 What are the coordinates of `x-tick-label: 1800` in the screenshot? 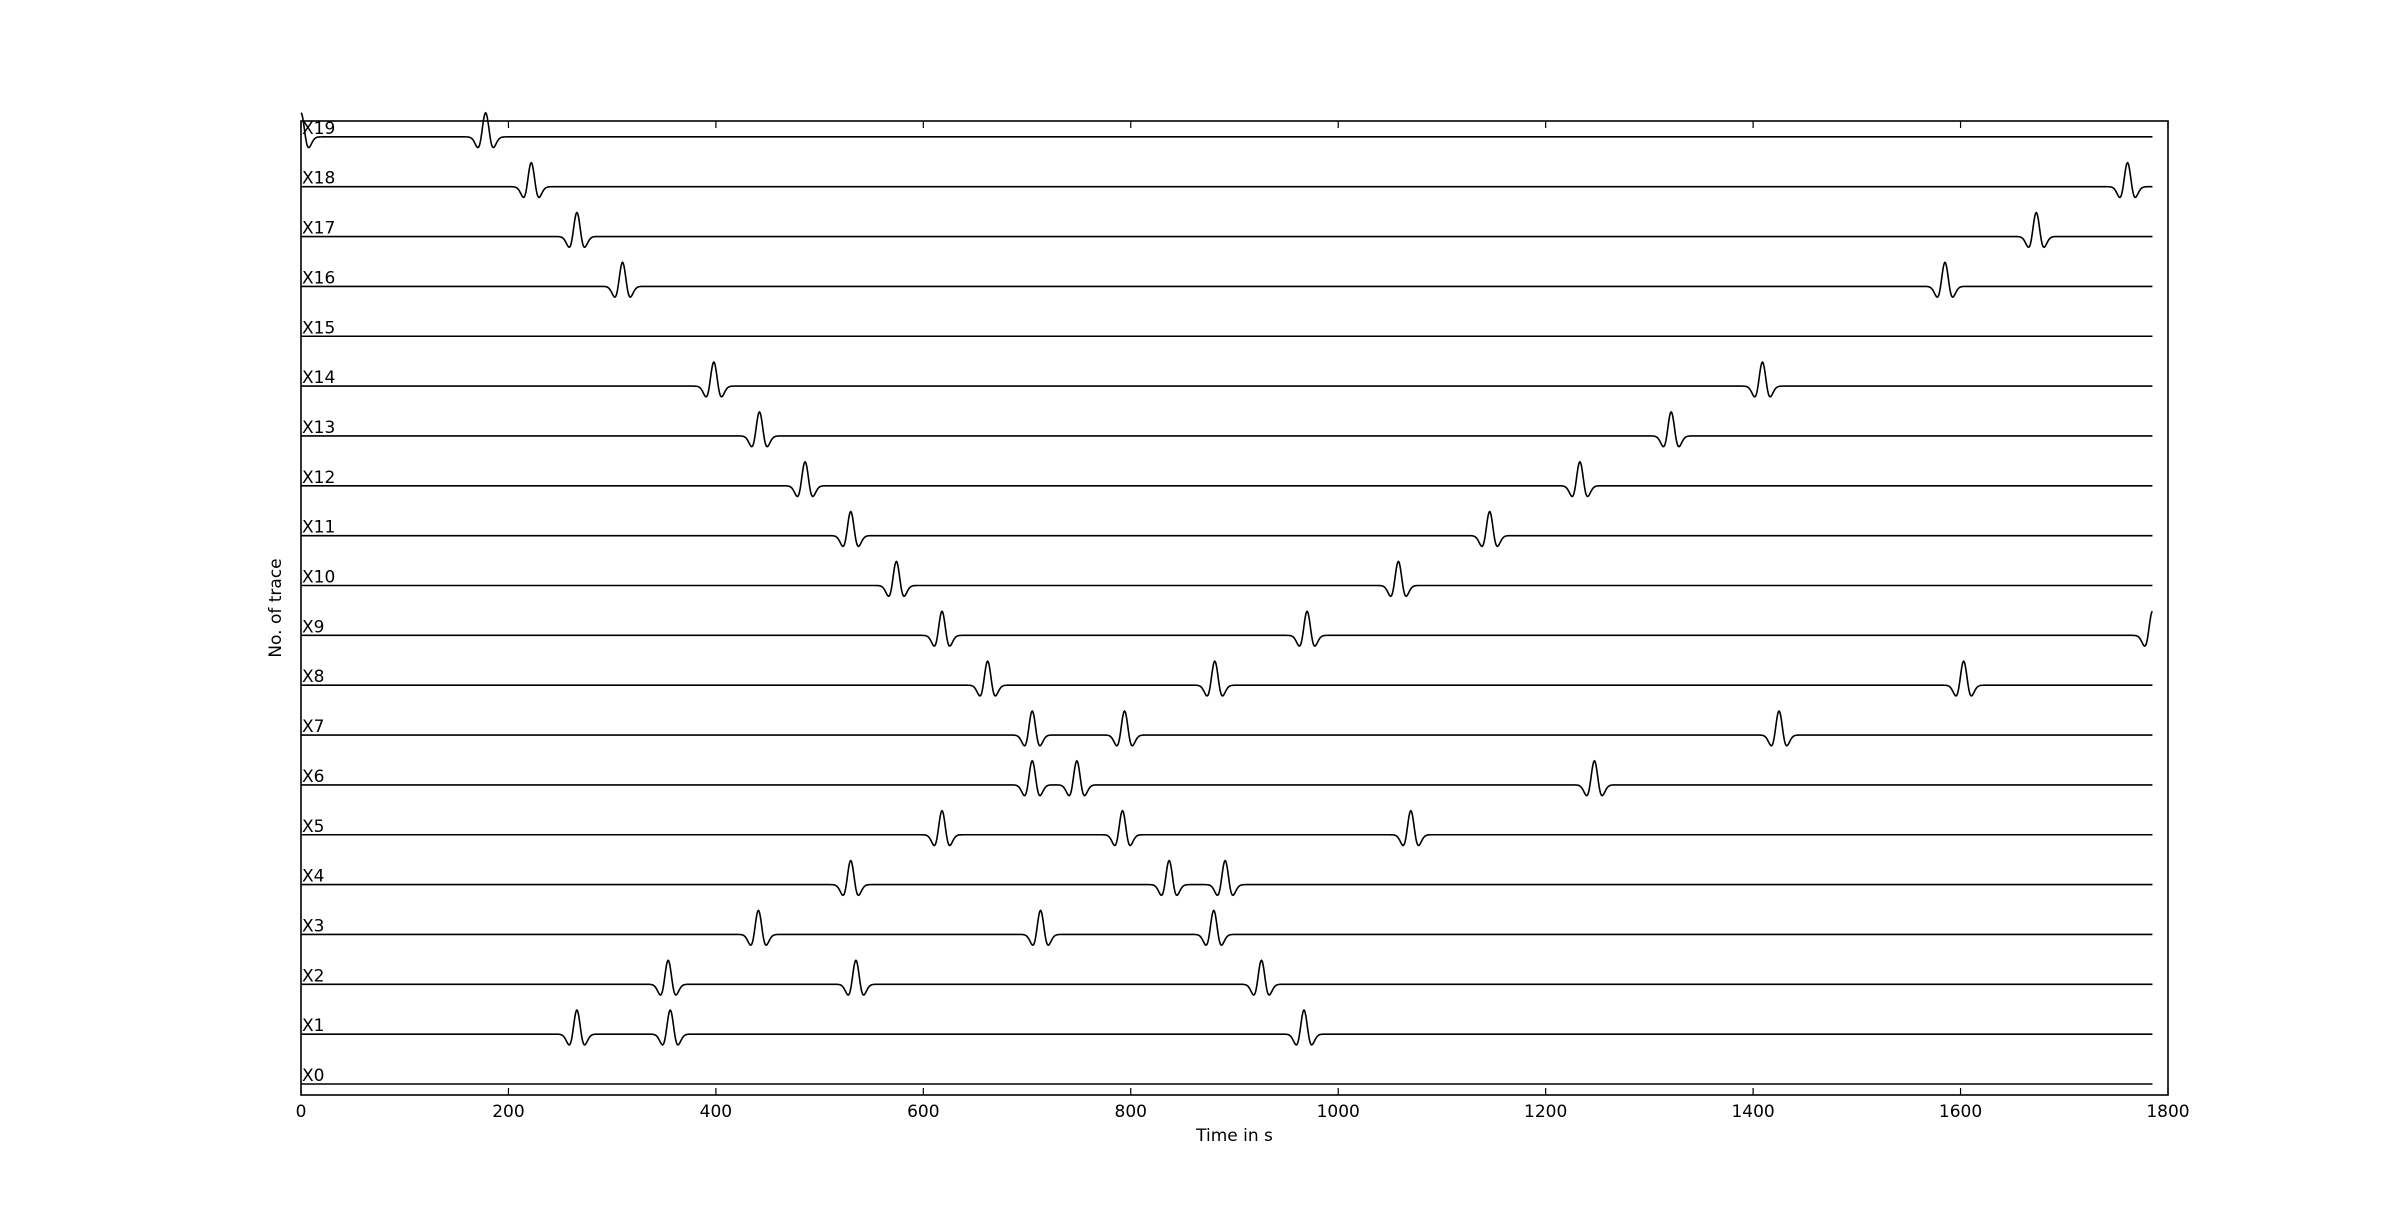 It's located at (2167, 1112).